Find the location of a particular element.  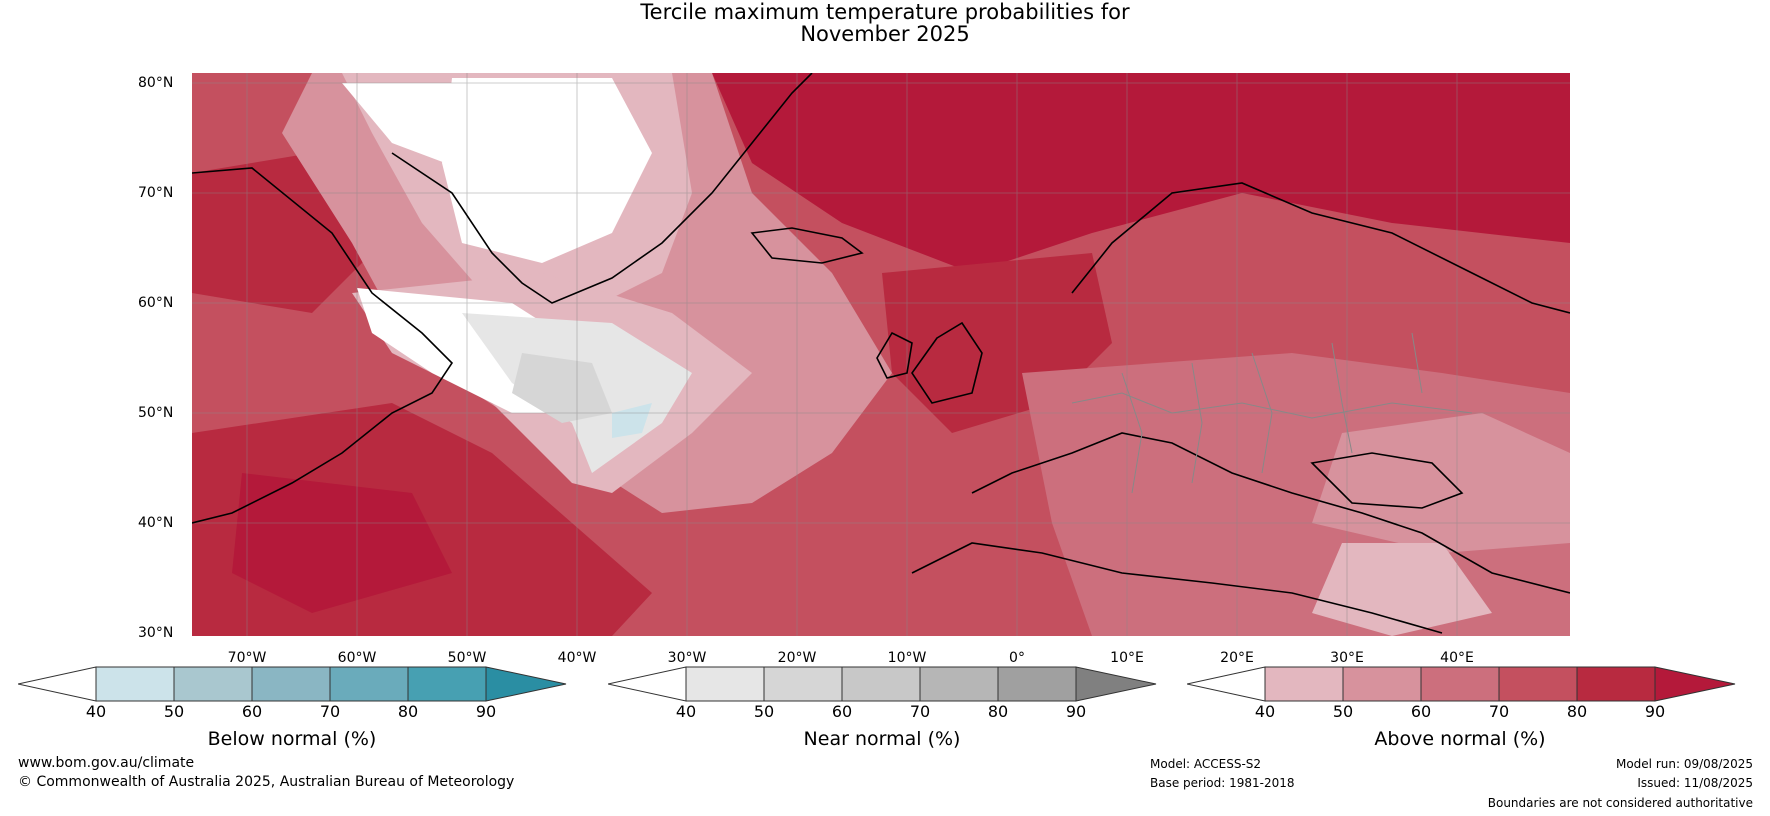

colorbar-near-normal is located at coordinates (882, 684).